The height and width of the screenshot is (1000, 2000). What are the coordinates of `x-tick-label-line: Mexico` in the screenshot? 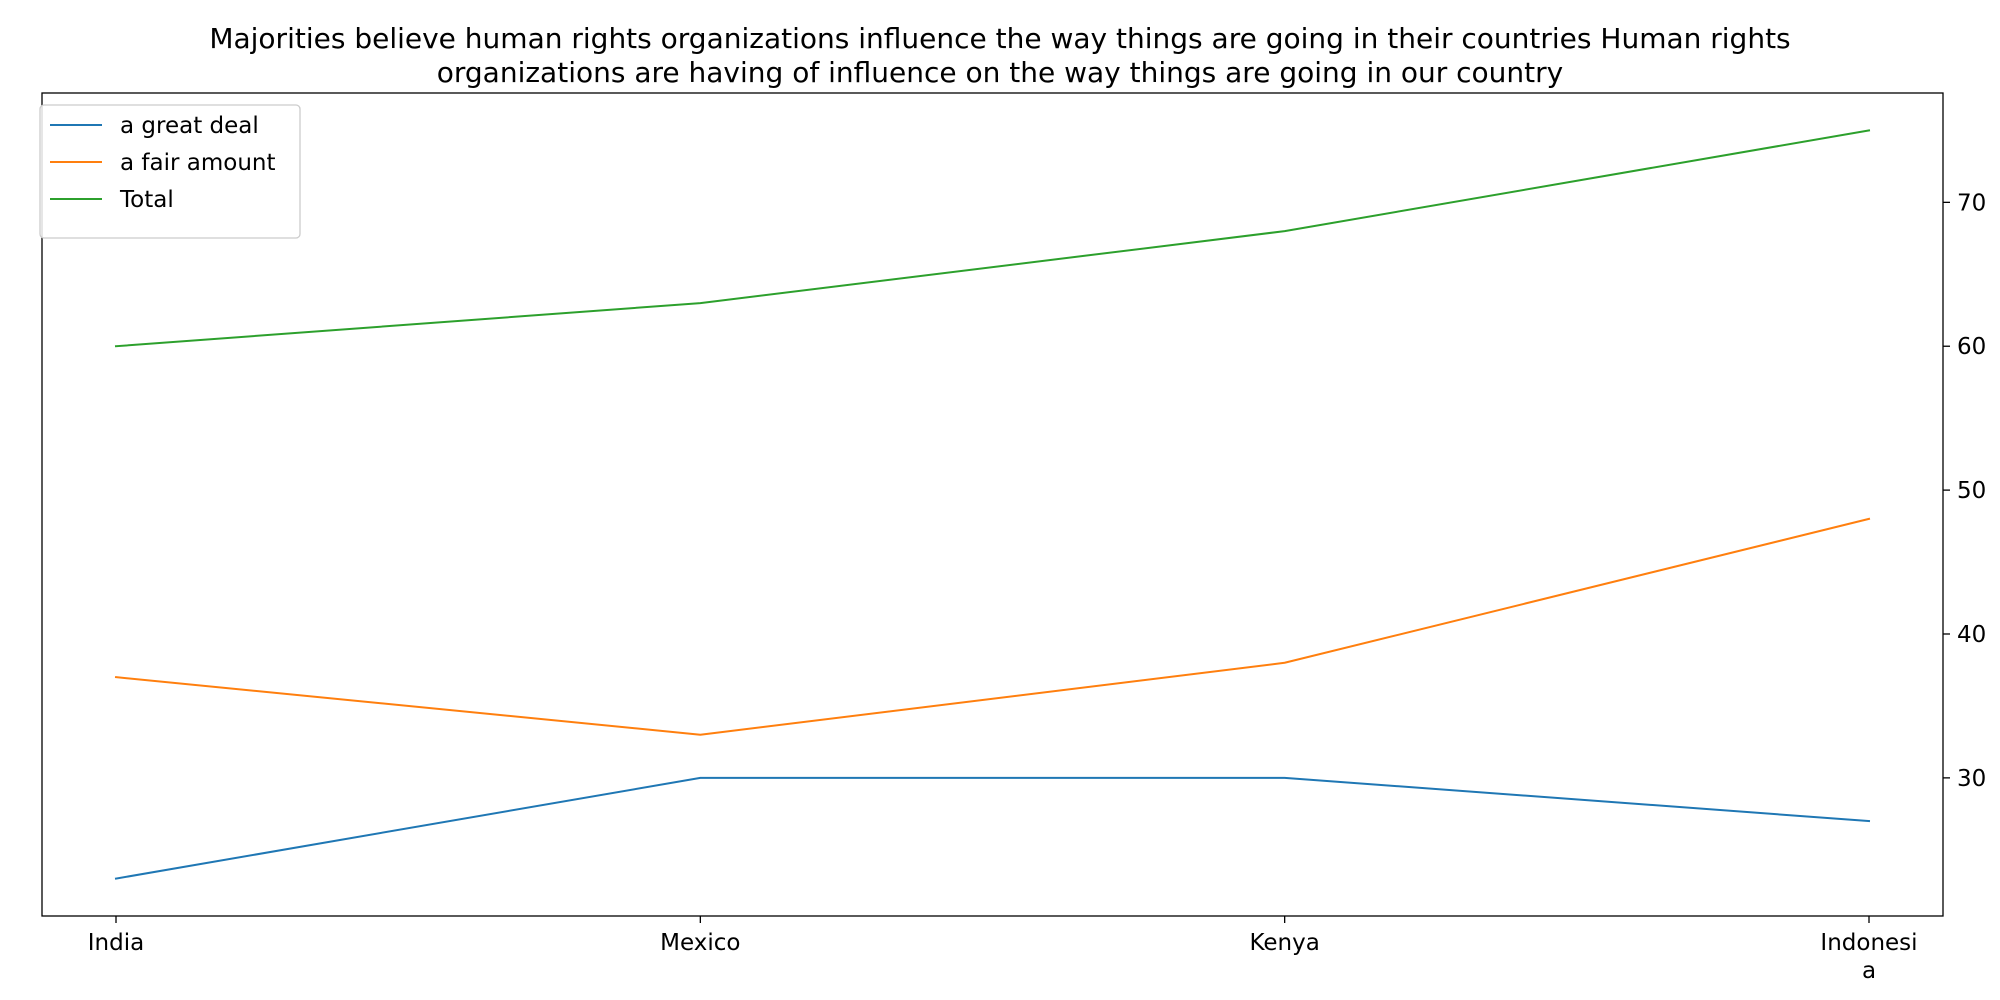 It's located at (700, 943).